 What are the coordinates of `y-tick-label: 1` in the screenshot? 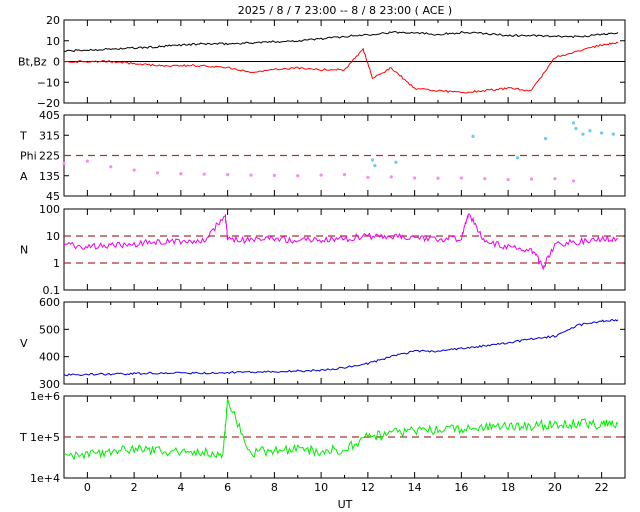 It's located at (56, 263).